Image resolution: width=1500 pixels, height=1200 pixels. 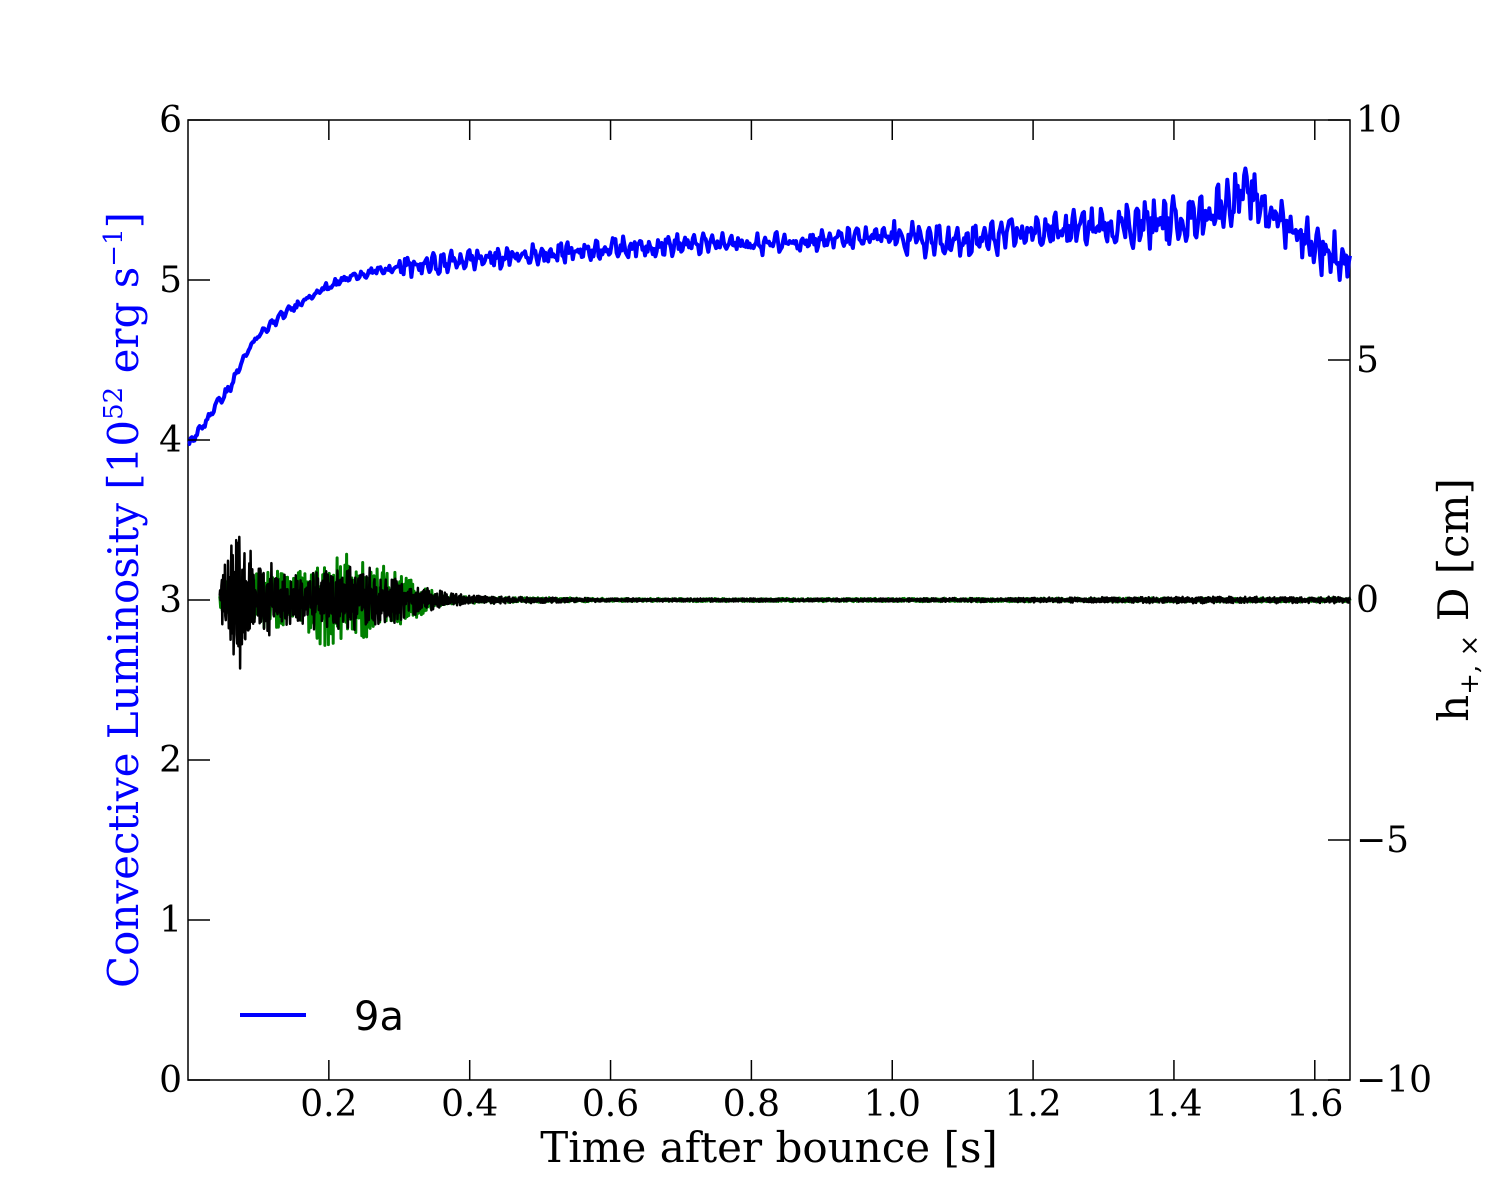 I want to click on y-left-tick-label: 1, so click(x=170, y=920).